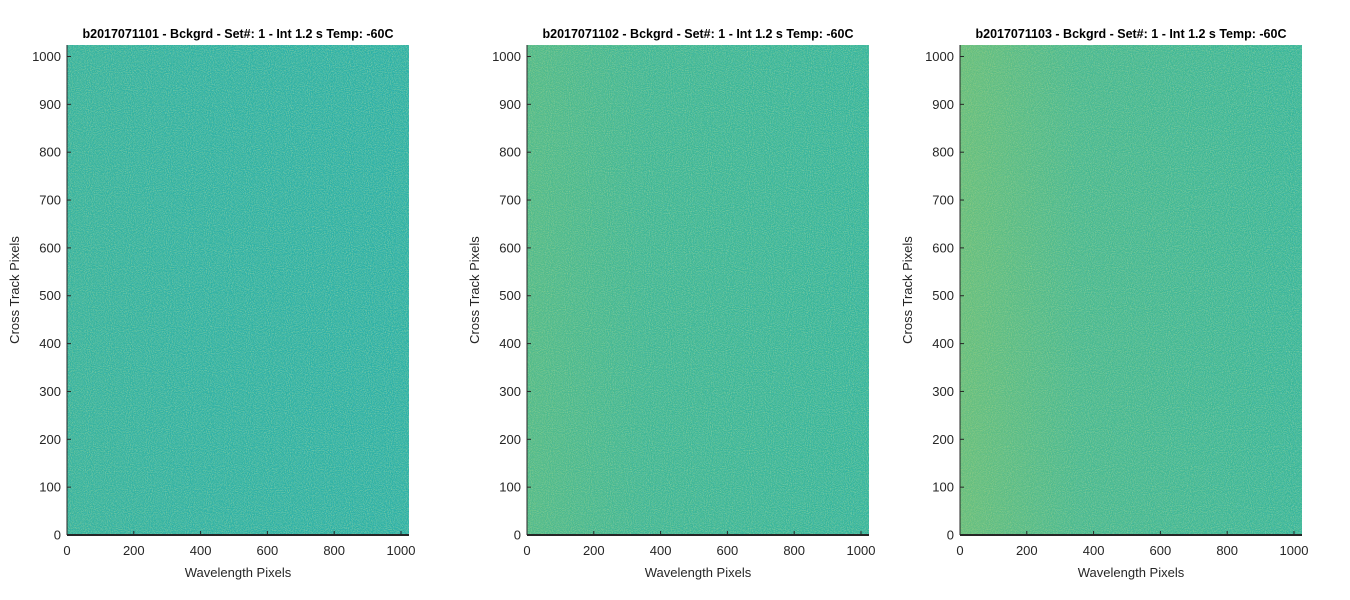  Describe the element at coordinates (474, 290) in the screenshot. I see `panel-2-y-axis-label: Cross Track Pixels` at that location.